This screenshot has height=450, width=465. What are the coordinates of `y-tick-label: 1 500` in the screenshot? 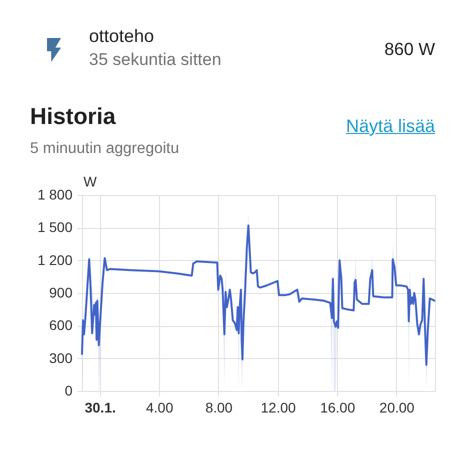 It's located at (55, 227).